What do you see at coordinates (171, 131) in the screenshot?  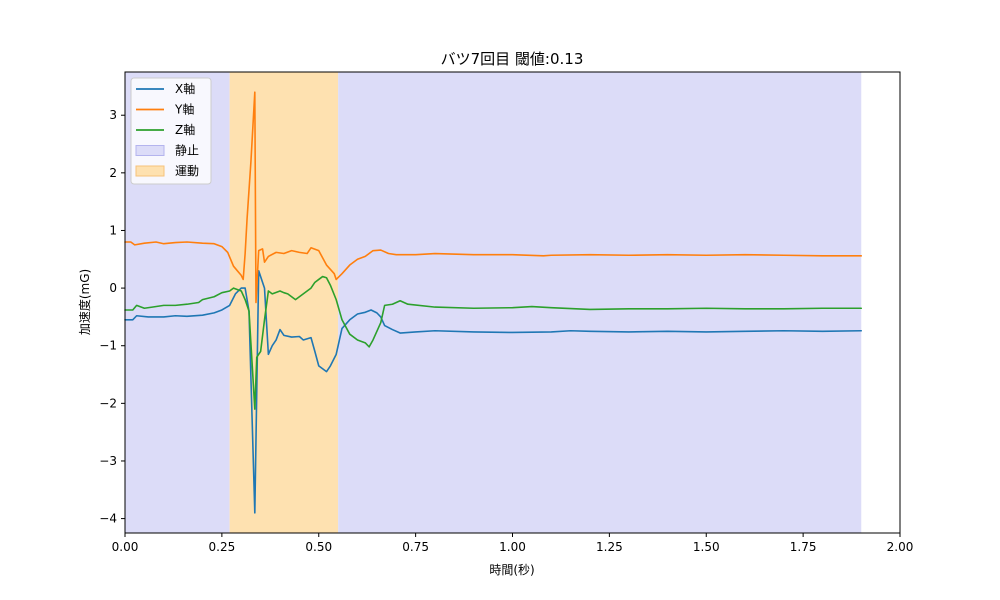 I see `legend-box` at bounding box center [171, 131].